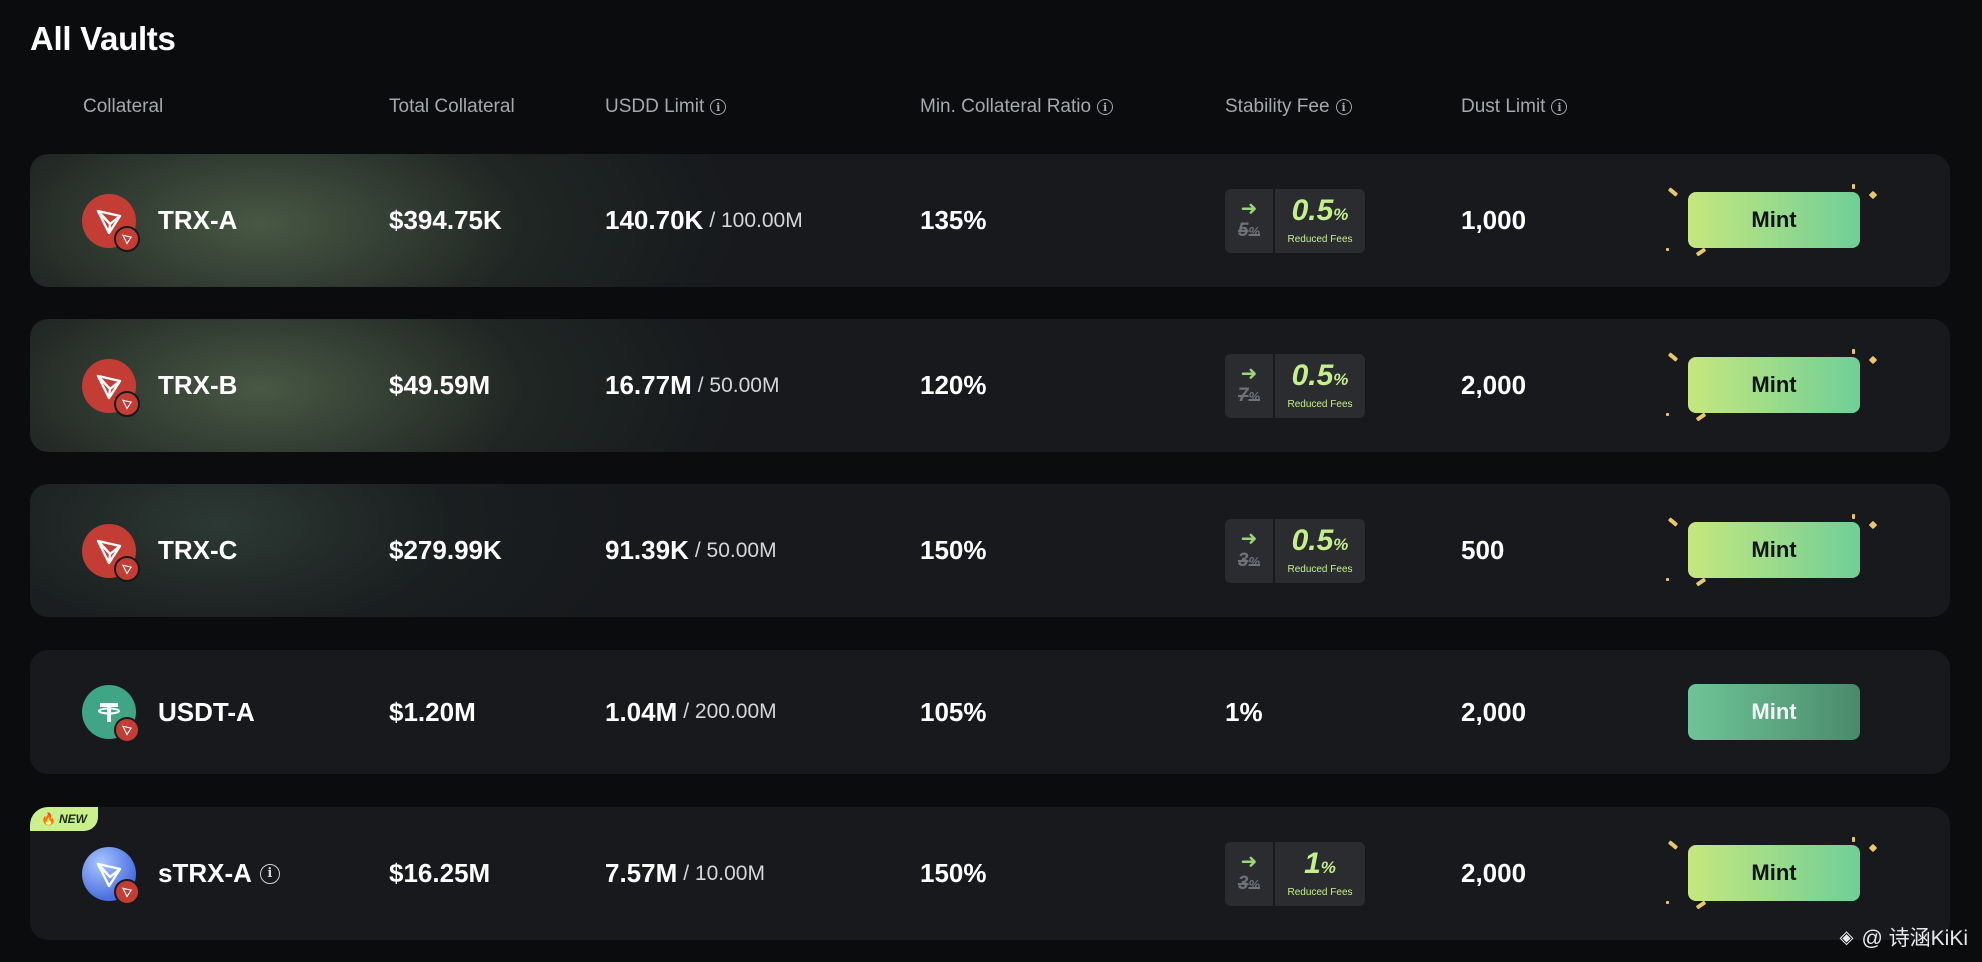 The height and width of the screenshot is (962, 1982). What do you see at coordinates (197, 550) in the screenshot?
I see `vault-name: TRX-C` at bounding box center [197, 550].